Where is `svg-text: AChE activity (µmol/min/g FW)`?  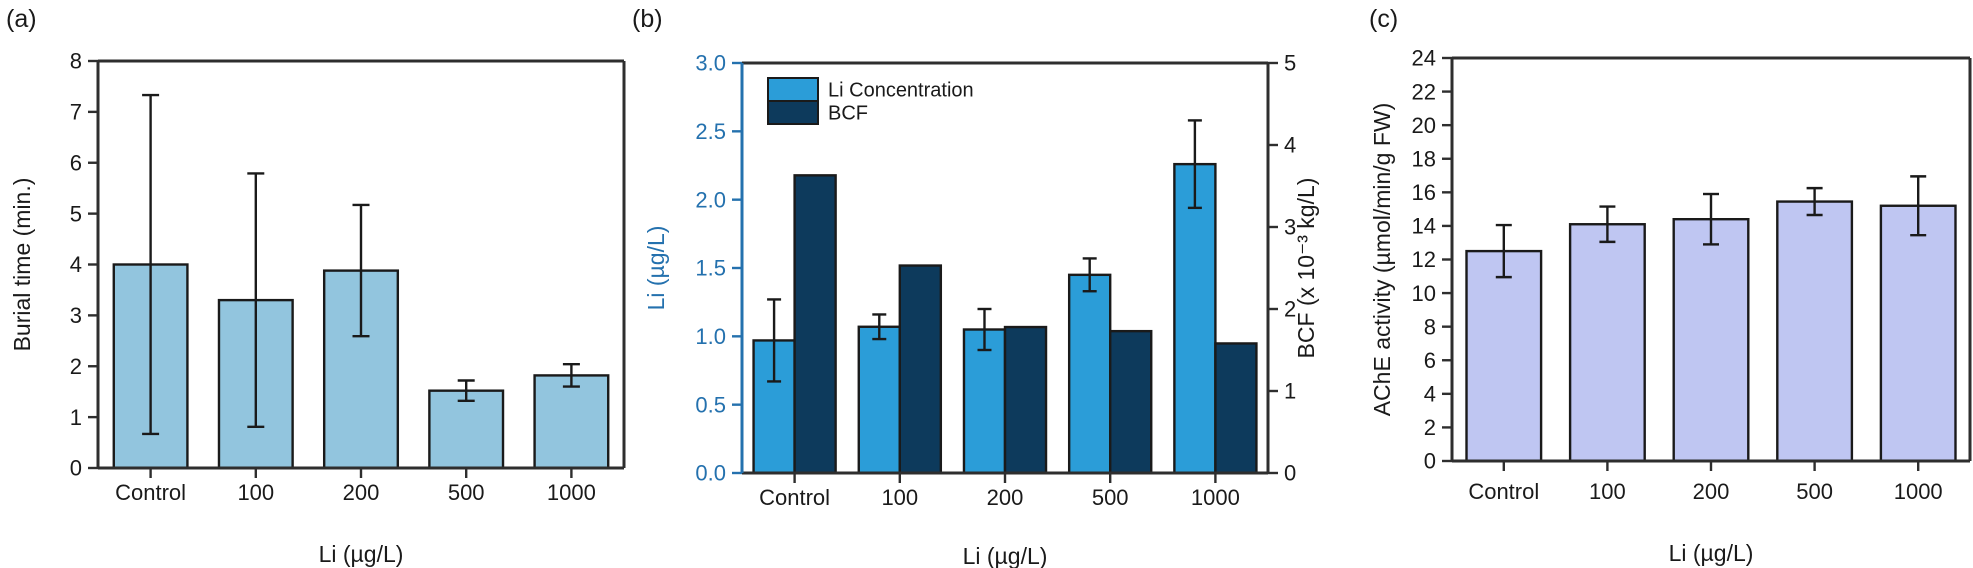
svg-text: AChE activity (µmol/min/g FW) is located at coordinates (1382, 260).